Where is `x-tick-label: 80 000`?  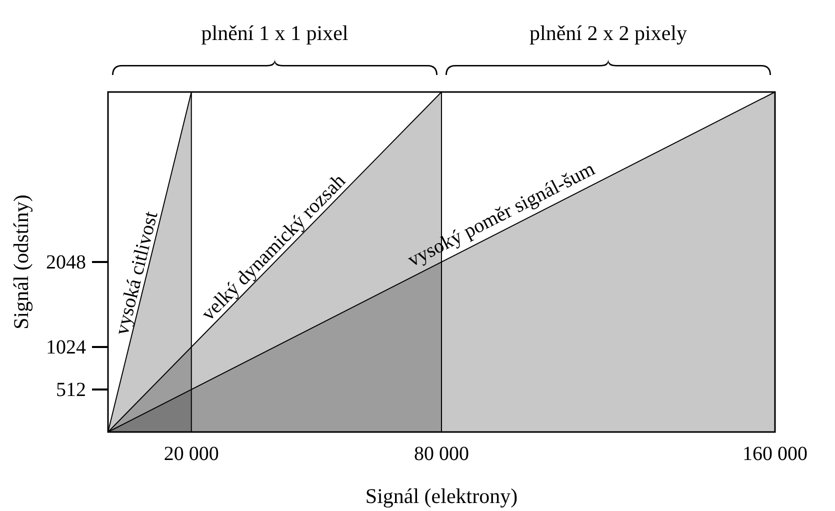 x-tick-label: 80 000 is located at coordinates (441, 454).